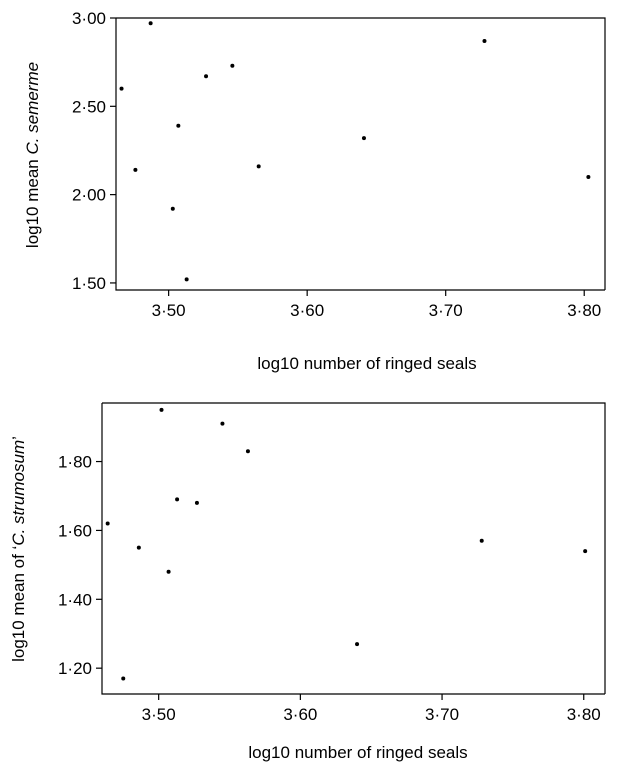 Image resolution: width=620 pixels, height=769 pixels. What do you see at coordinates (80, 565) in the screenshot?
I see `y-ticks: 1·20 1·40 1·60 1·80` at bounding box center [80, 565].